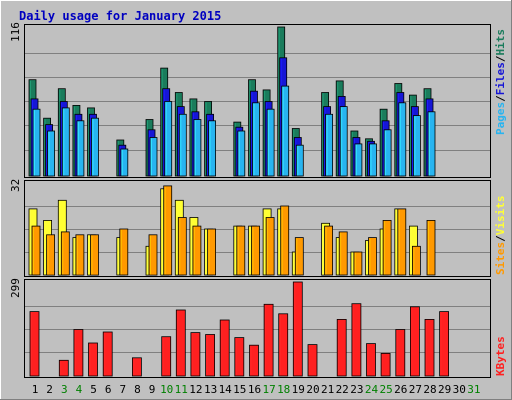  What do you see at coordinates (49, 389) in the screenshot?
I see `x-tick-label: 2` at bounding box center [49, 389].